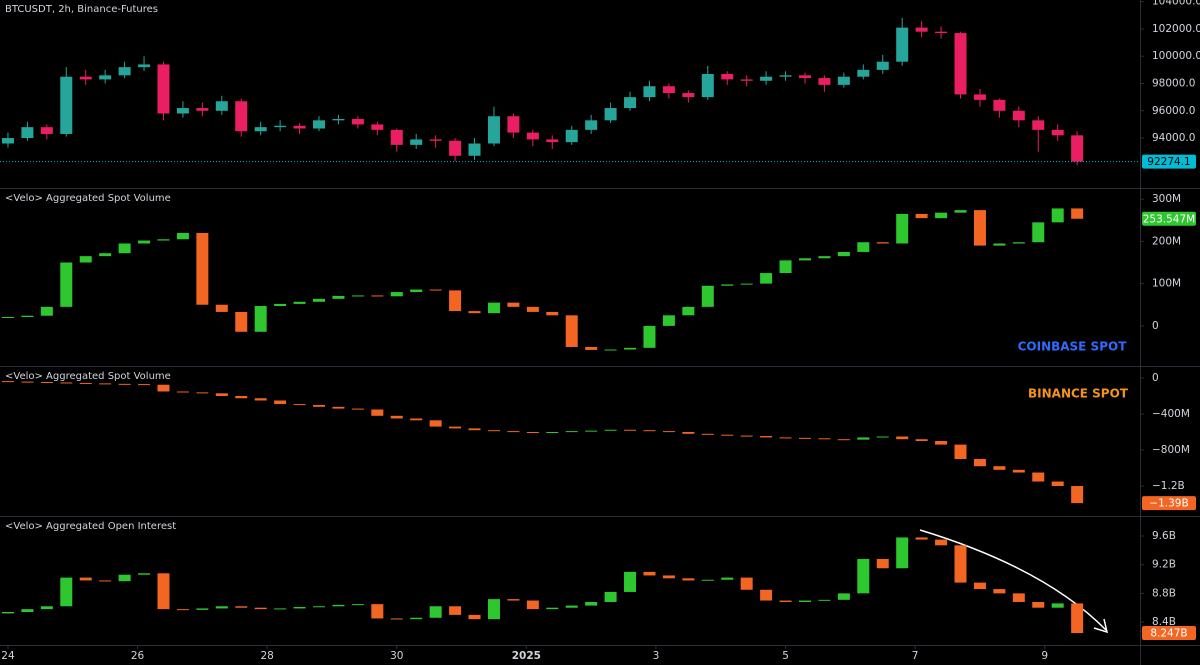 Image resolution: width=1200 pixels, height=665 pixels. I want to click on y-tick-label: 0, so click(1155, 326).